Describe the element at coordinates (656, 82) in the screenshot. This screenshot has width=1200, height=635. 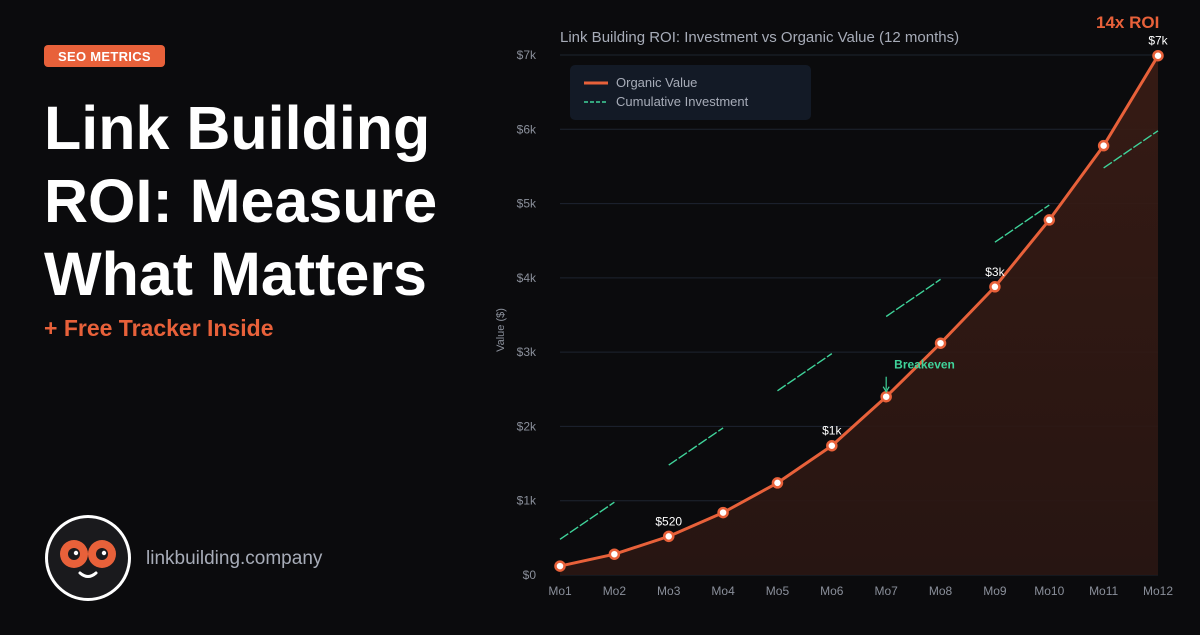
I see `legend-label-organic: Organic Value` at that location.